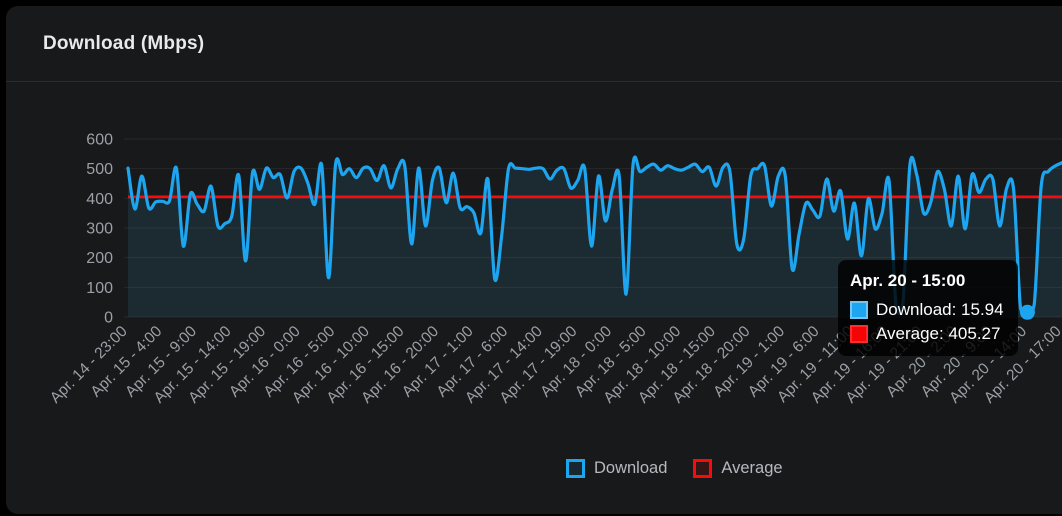 The image size is (1062, 516). I want to click on y-axis-tick-label: 300, so click(99, 229).